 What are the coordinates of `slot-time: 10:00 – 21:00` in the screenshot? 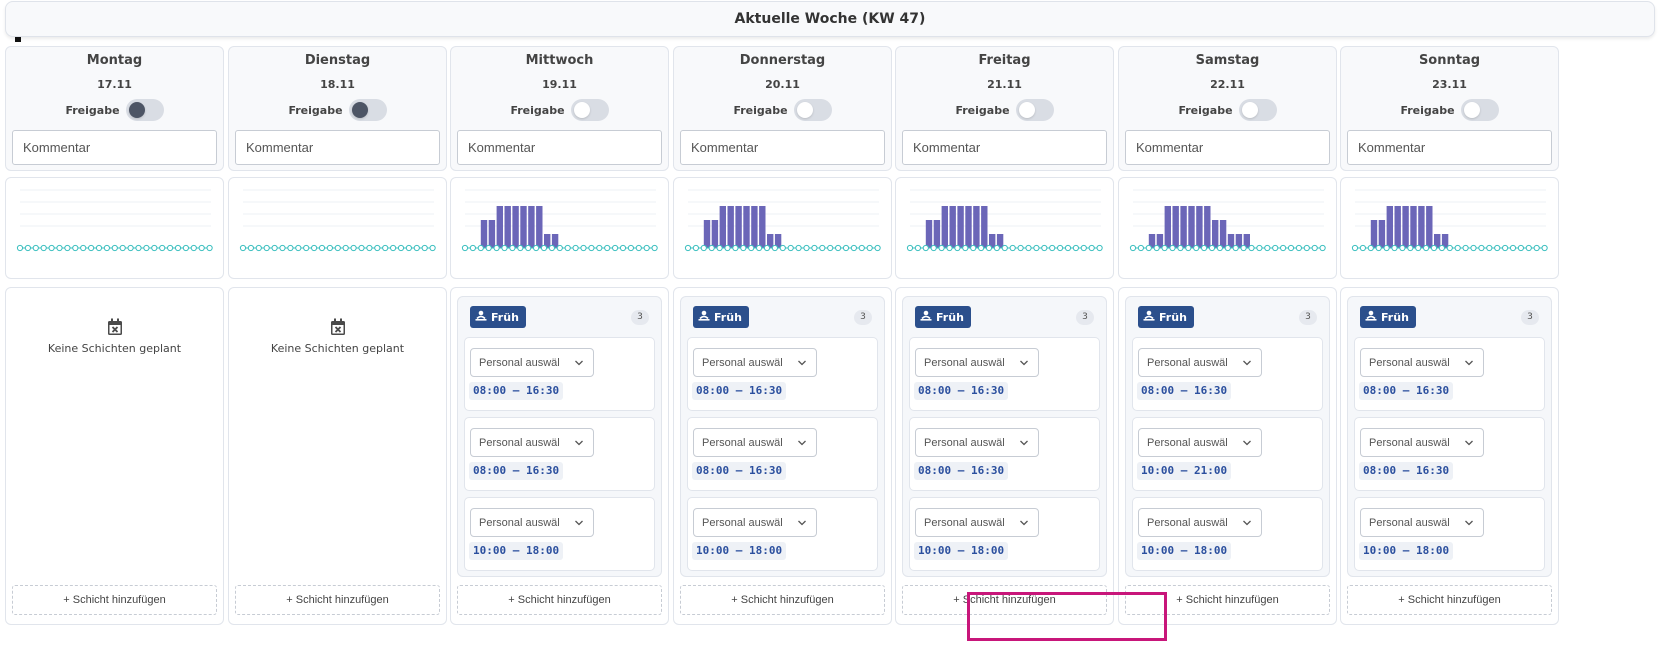 It's located at (1184, 471).